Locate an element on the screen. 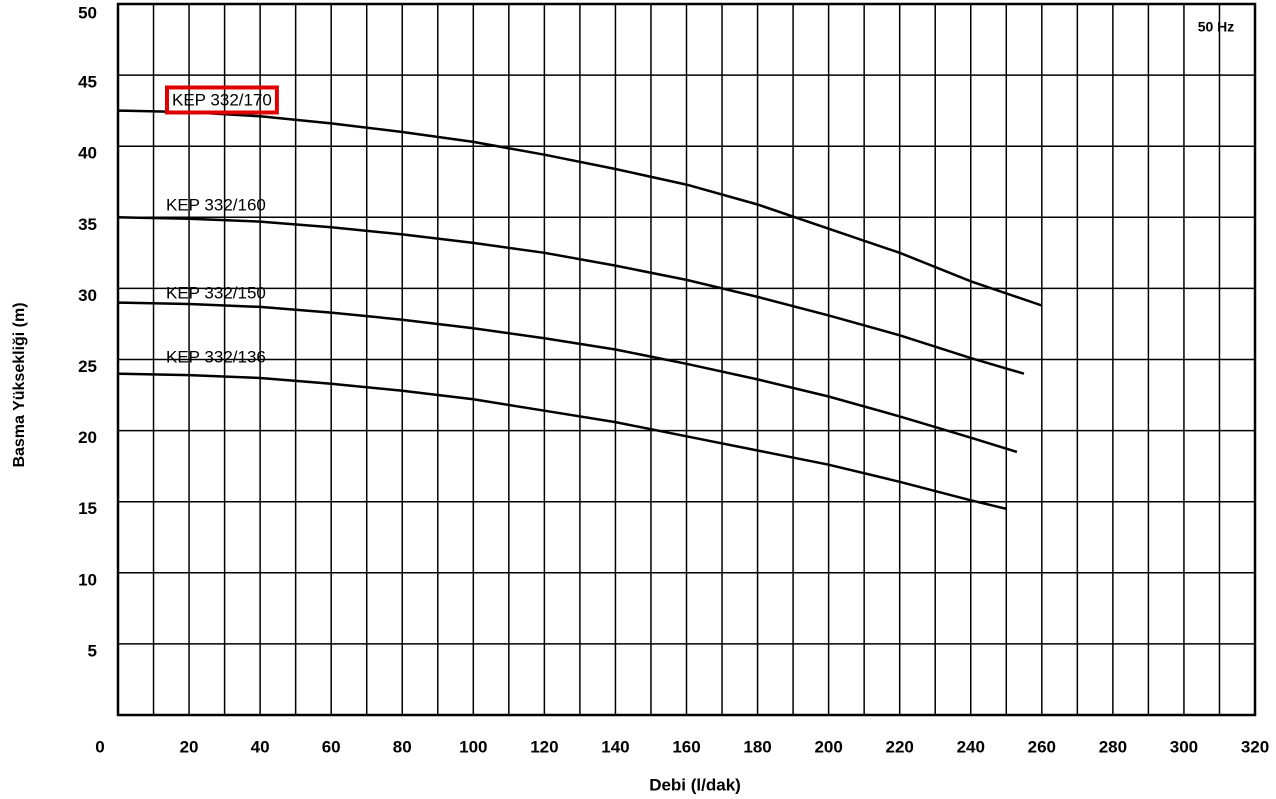  x-tick-label: 100 is located at coordinates (473, 746).